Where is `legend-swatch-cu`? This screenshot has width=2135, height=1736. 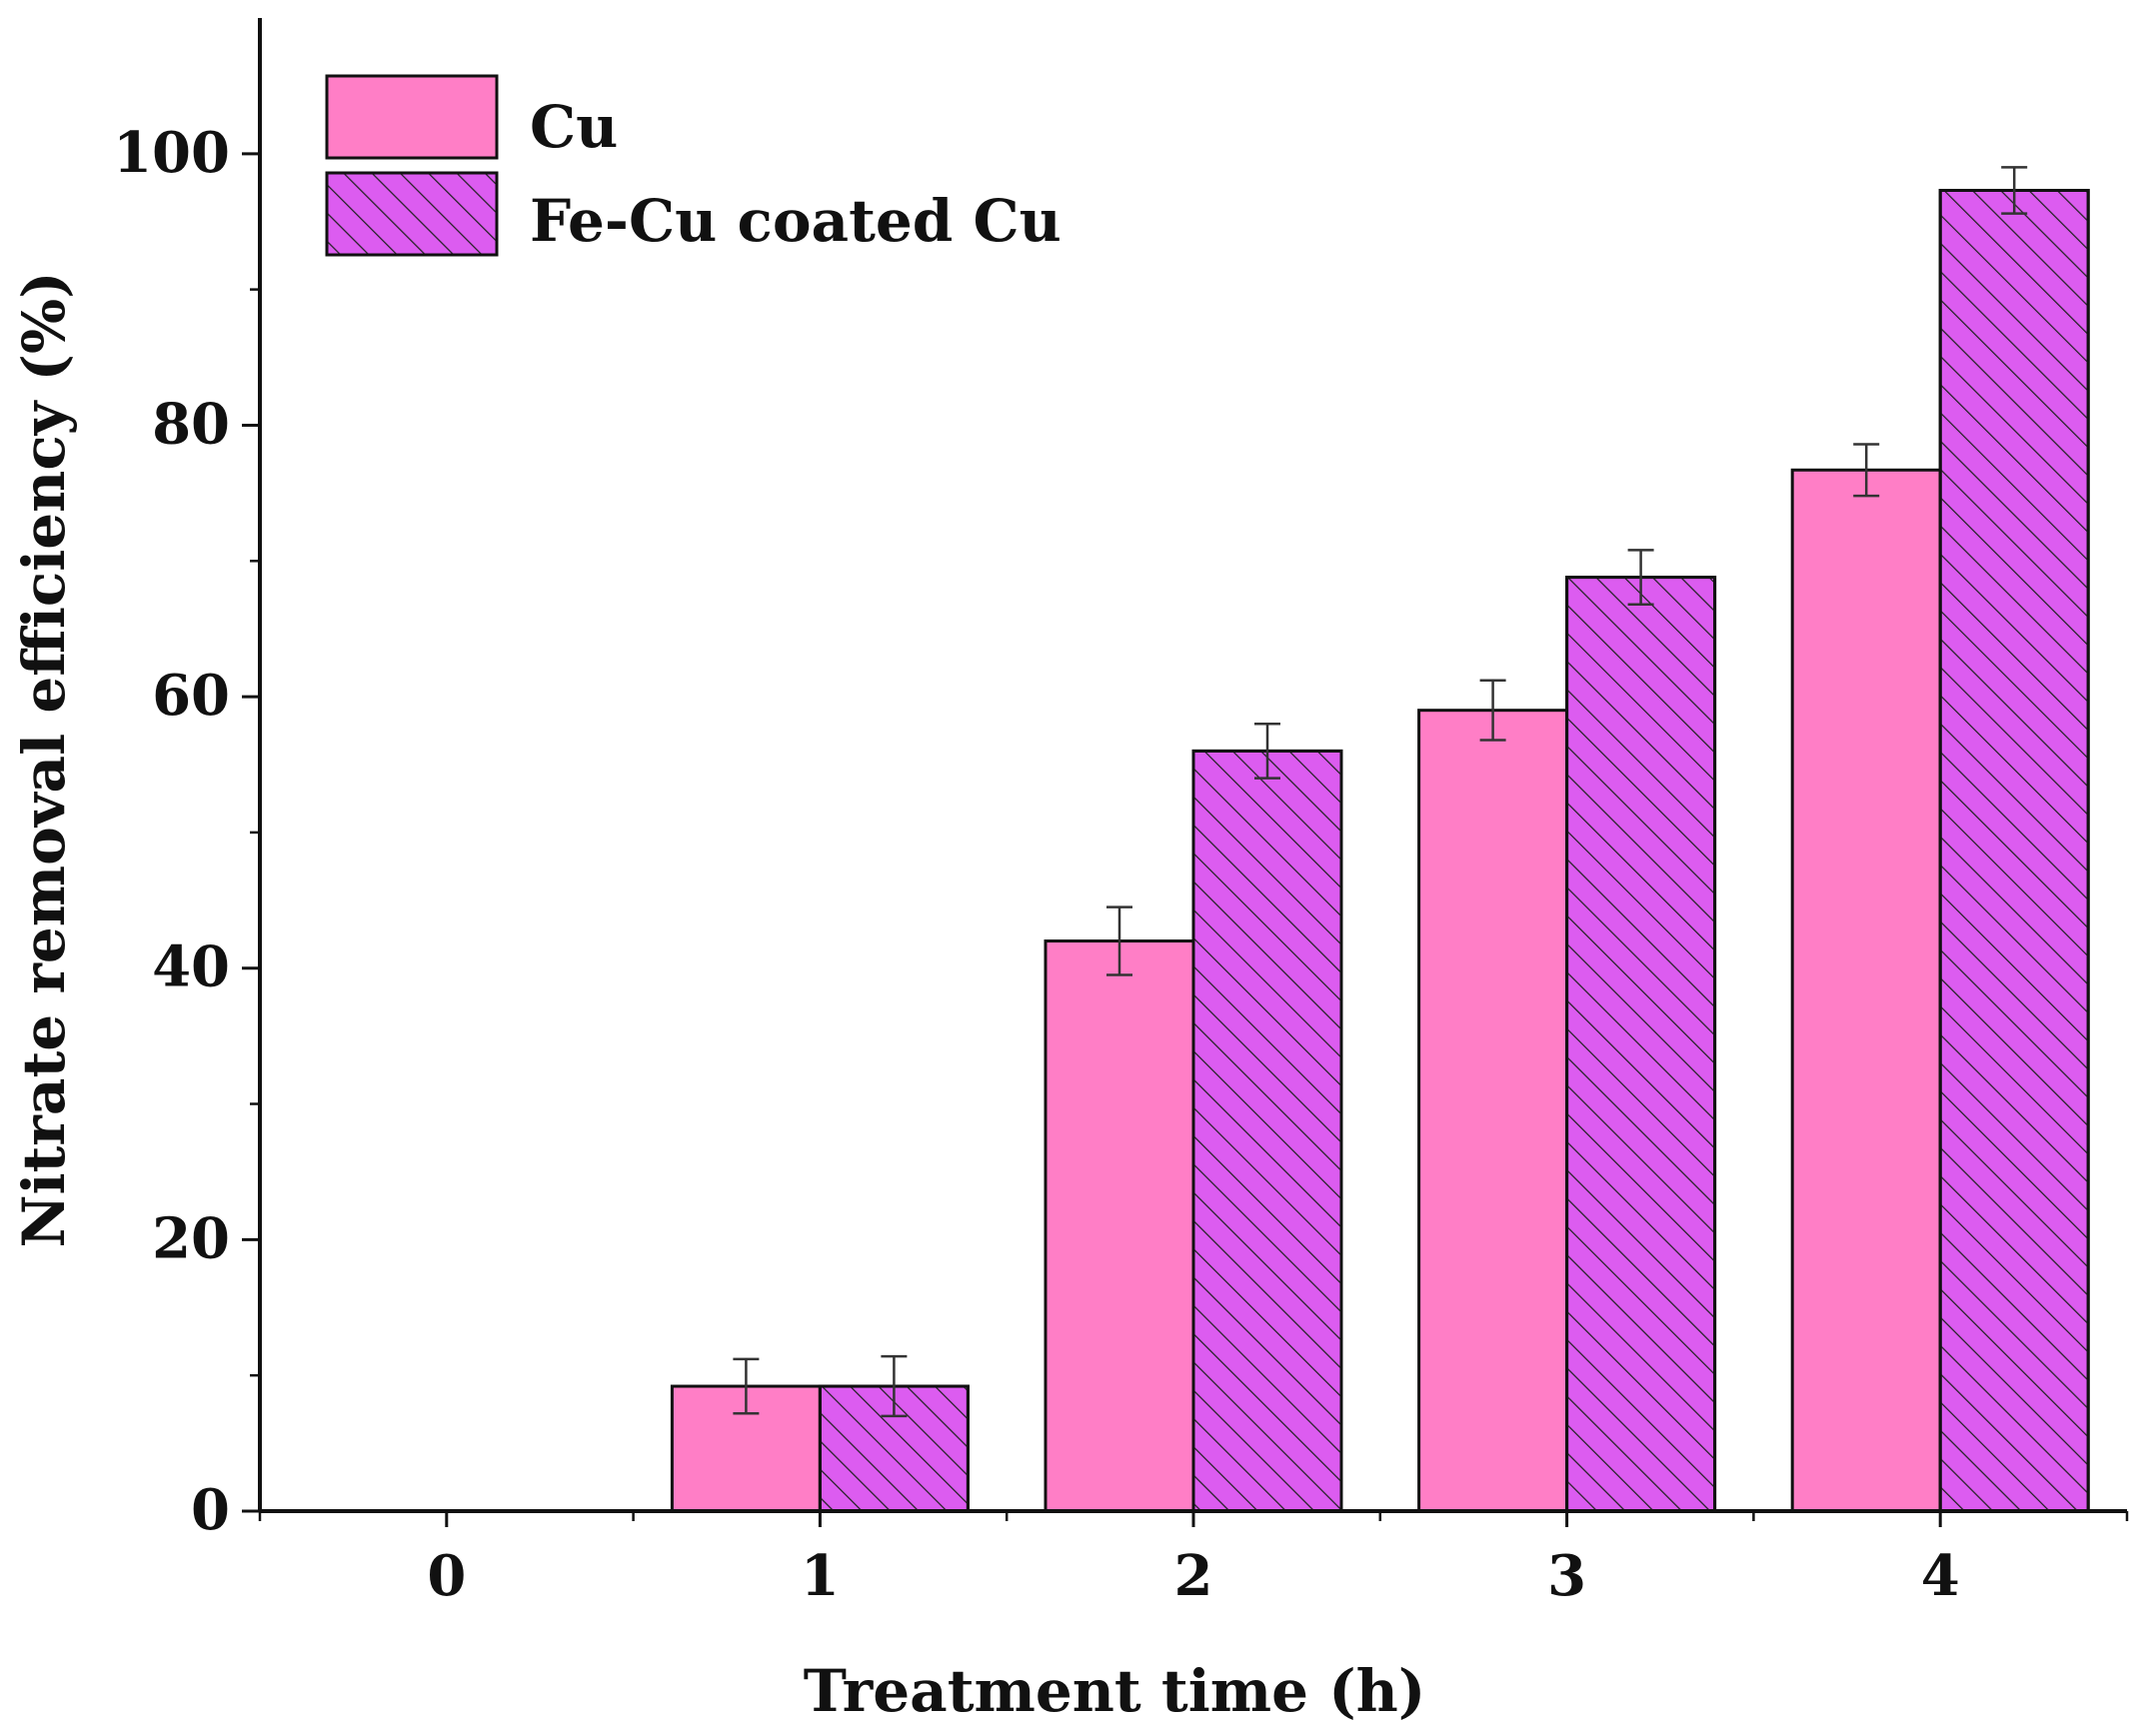 legend-swatch-cu is located at coordinates (412, 117).